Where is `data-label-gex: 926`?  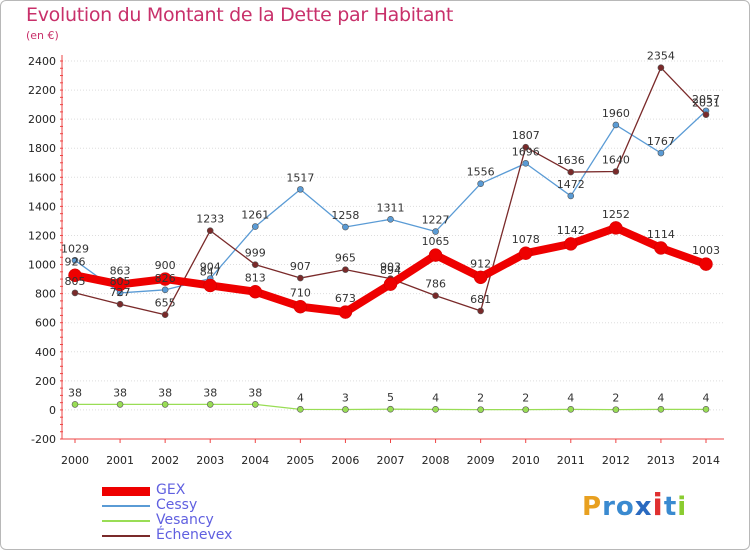
data-label-gex: 926 is located at coordinates (75, 261).